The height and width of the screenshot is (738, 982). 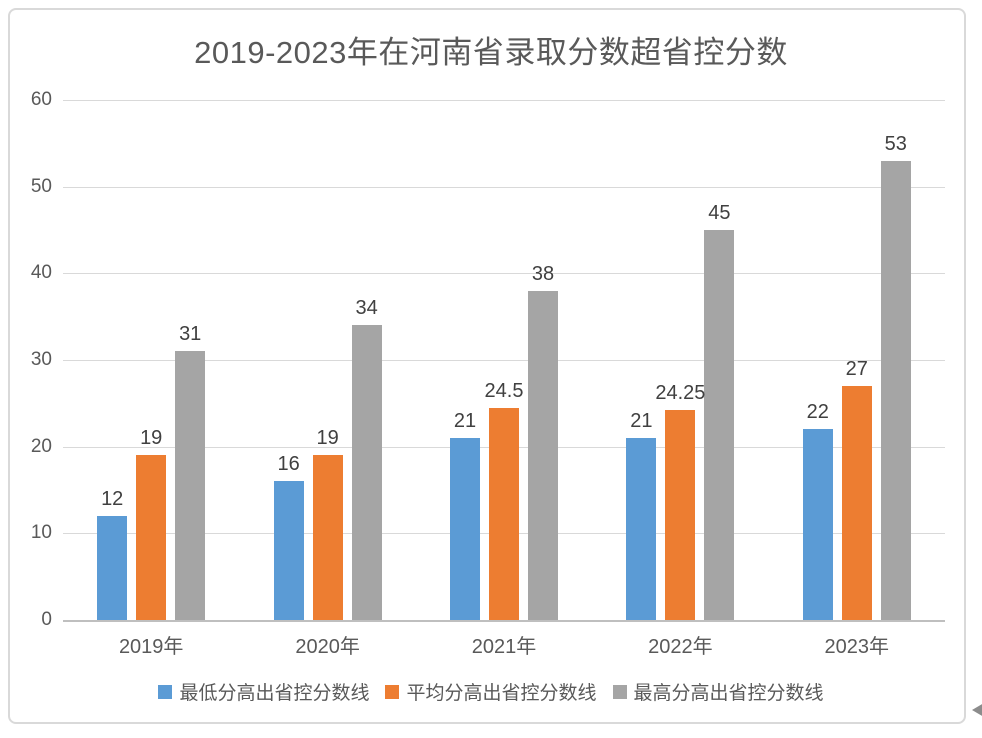 I want to click on legend: 最低分高出省控分数线 平均分高出省控分数线 最高分高出省控分数线, so click(x=491, y=691).